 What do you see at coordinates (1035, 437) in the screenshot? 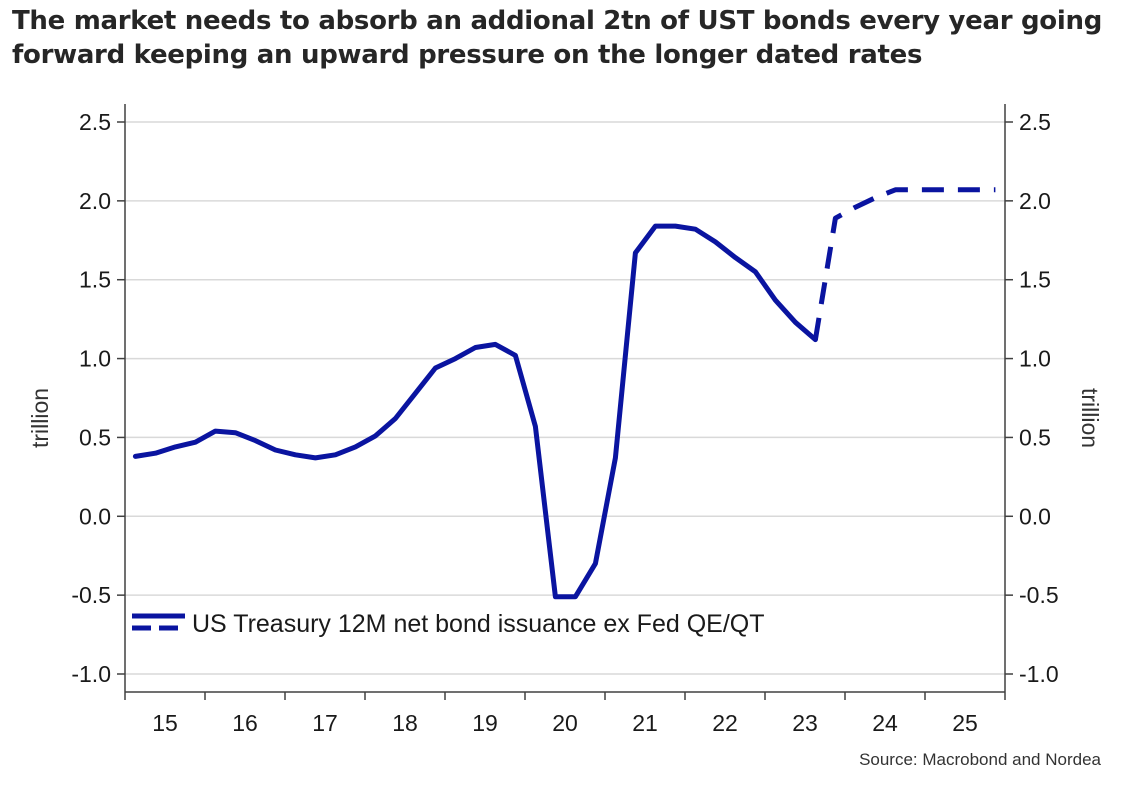
I see `y-tick-label-right: 0.5` at bounding box center [1035, 437].